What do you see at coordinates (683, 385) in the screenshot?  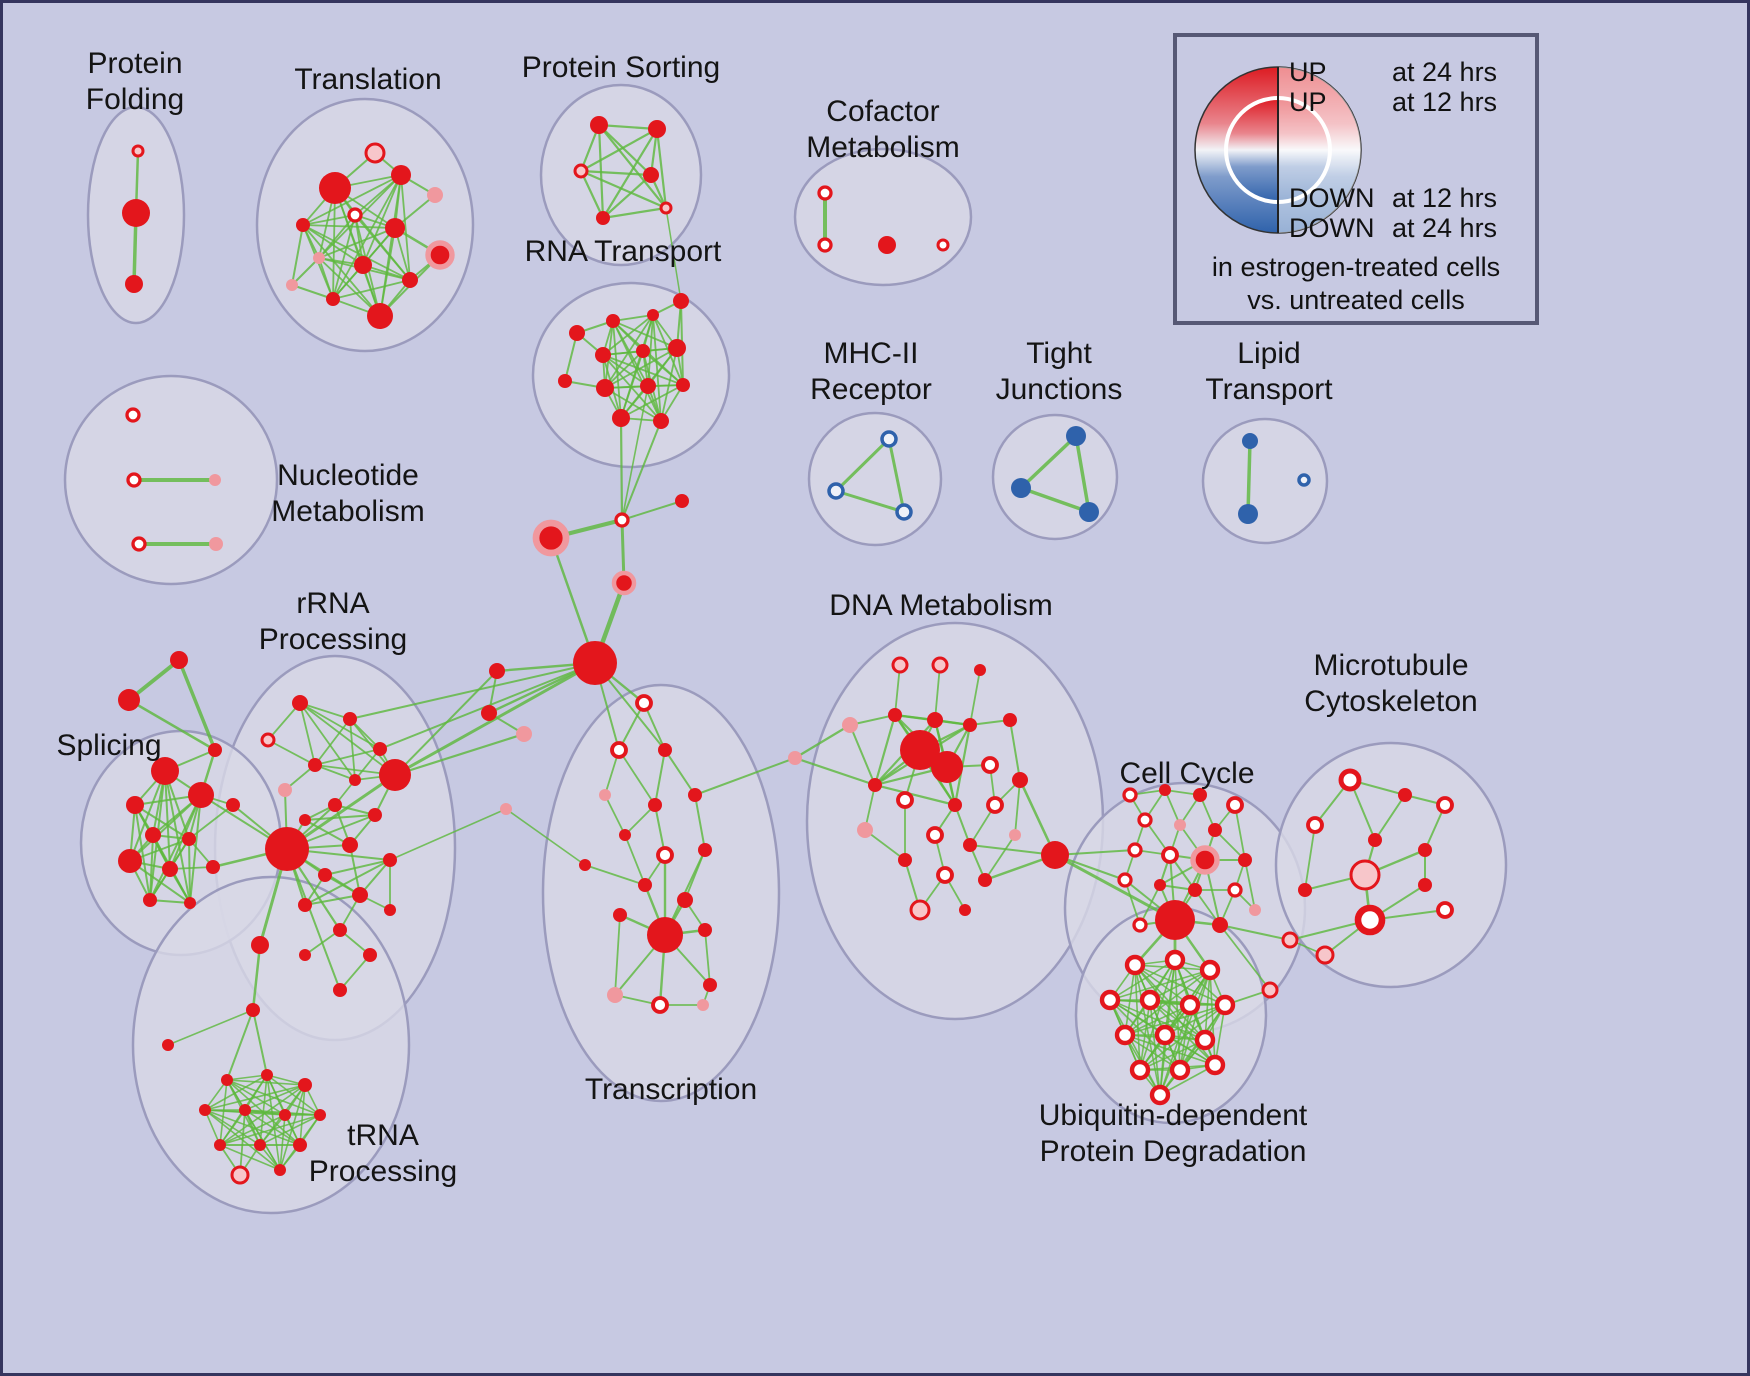 I see `gene-node-rt11` at bounding box center [683, 385].